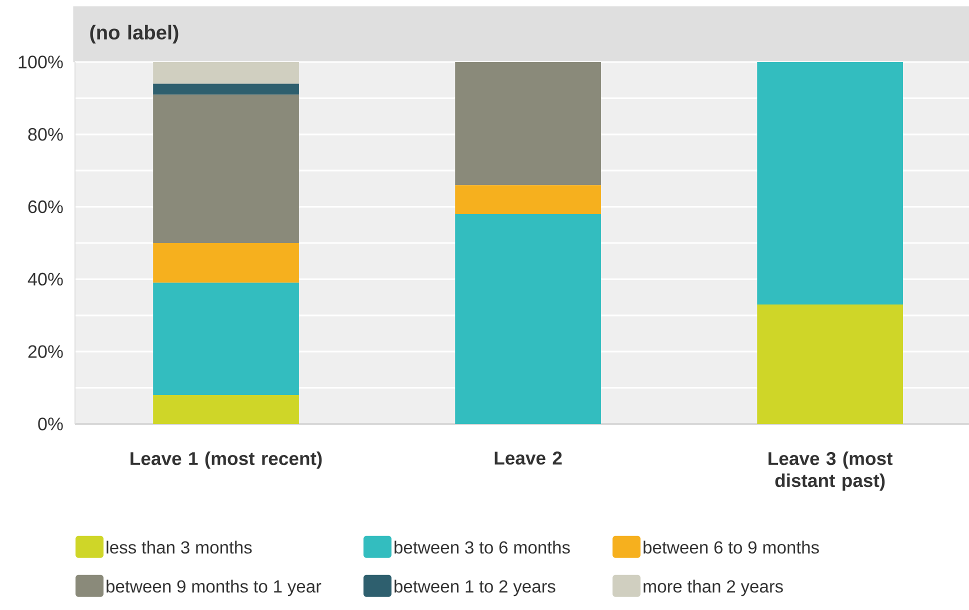  What do you see at coordinates (226, 460) in the screenshot?
I see `x-tick-label: Leave 1 (most recent)` at bounding box center [226, 460].